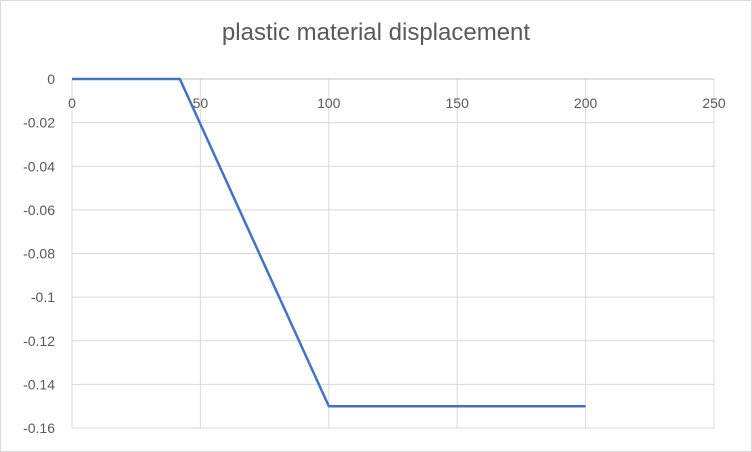 This screenshot has height=452, width=752. Describe the element at coordinates (39, 384) in the screenshot. I see `y-tick-label: -0.14` at that location.